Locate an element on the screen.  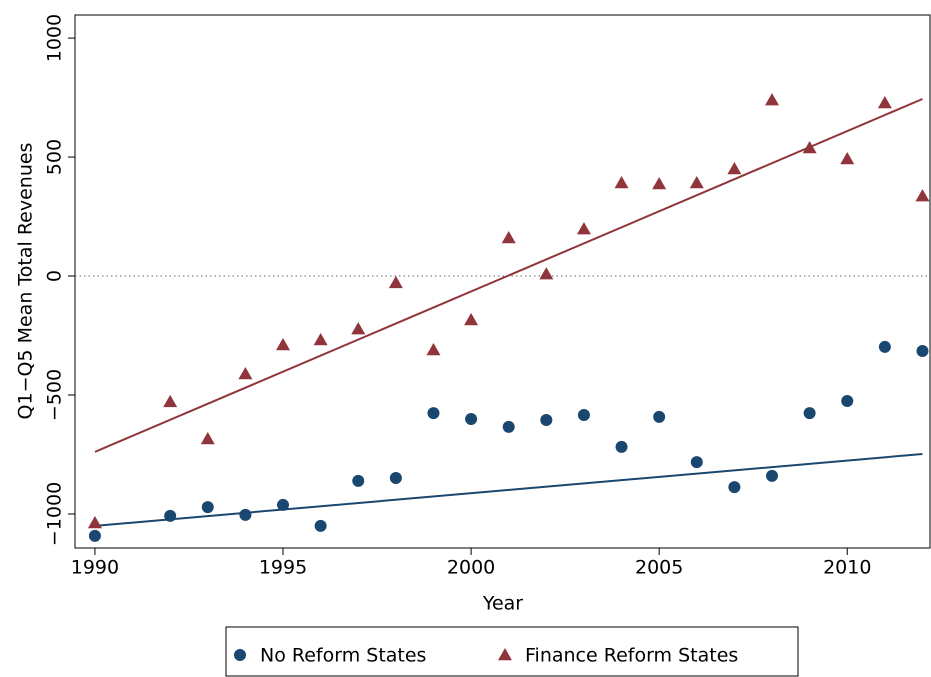
x-tick-label: 1990 is located at coordinates (95, 568).